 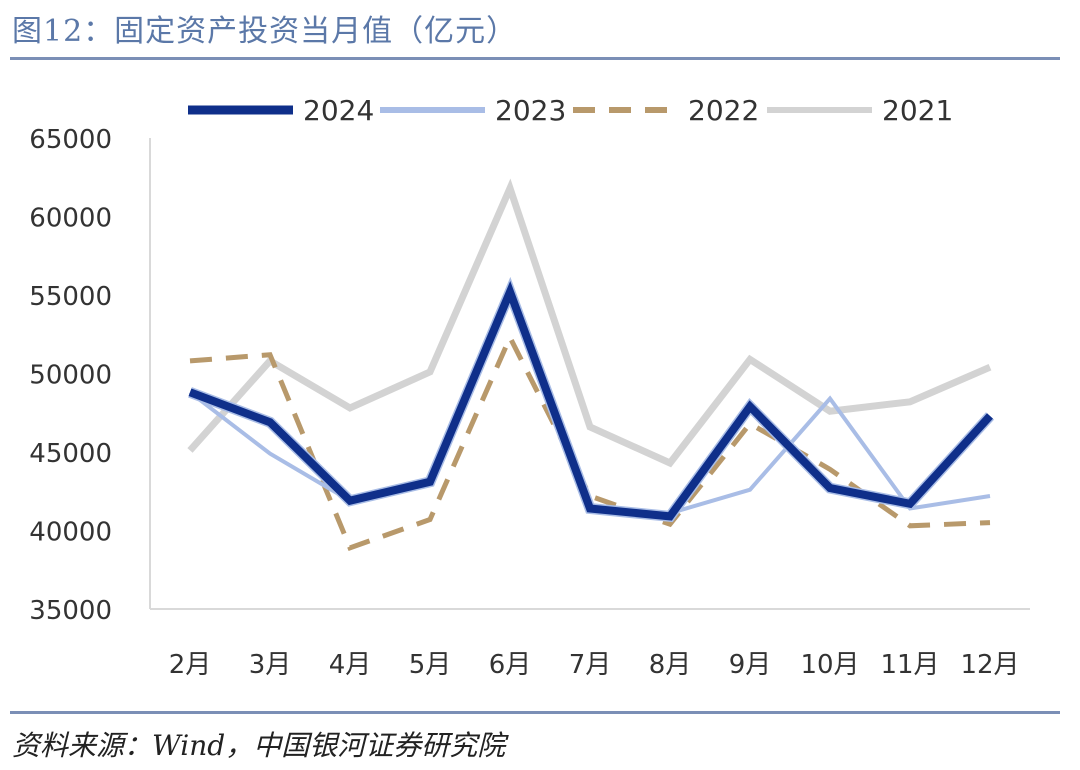 What do you see at coordinates (750, 665) in the screenshot?
I see `x-tick-label: 9月` at bounding box center [750, 665].